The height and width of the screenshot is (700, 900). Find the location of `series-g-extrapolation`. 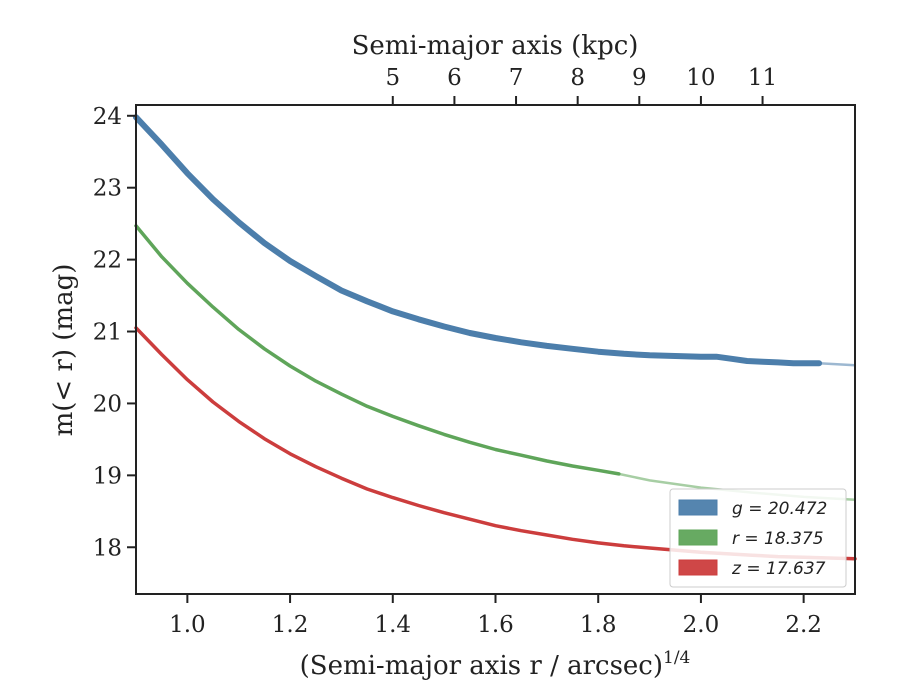

series-g-extrapolation is located at coordinates (837, 364).